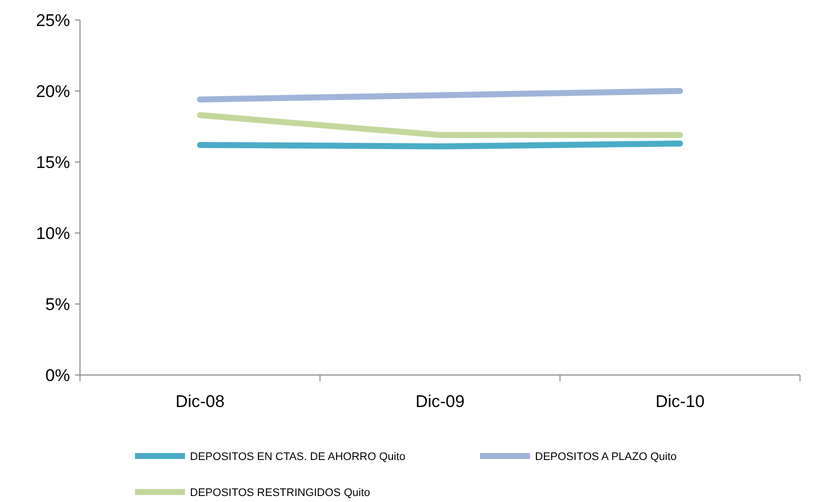  I want to click on legend-label: DEPOSITOS RESTRINGIDOS Quito, so click(280, 492).